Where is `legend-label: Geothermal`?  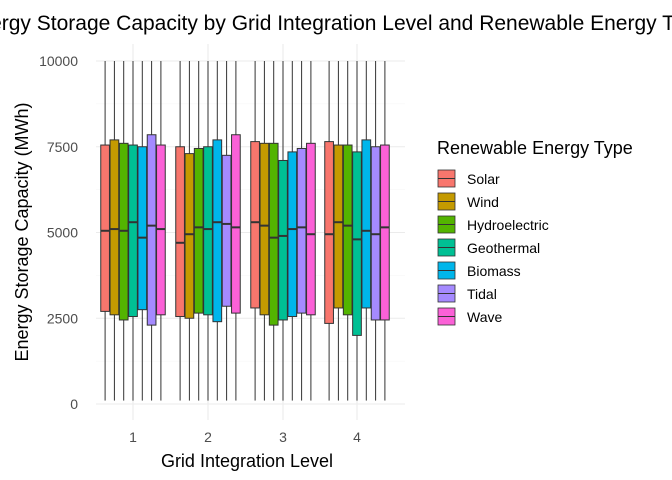
legend-label: Geothermal is located at coordinates (503, 248).